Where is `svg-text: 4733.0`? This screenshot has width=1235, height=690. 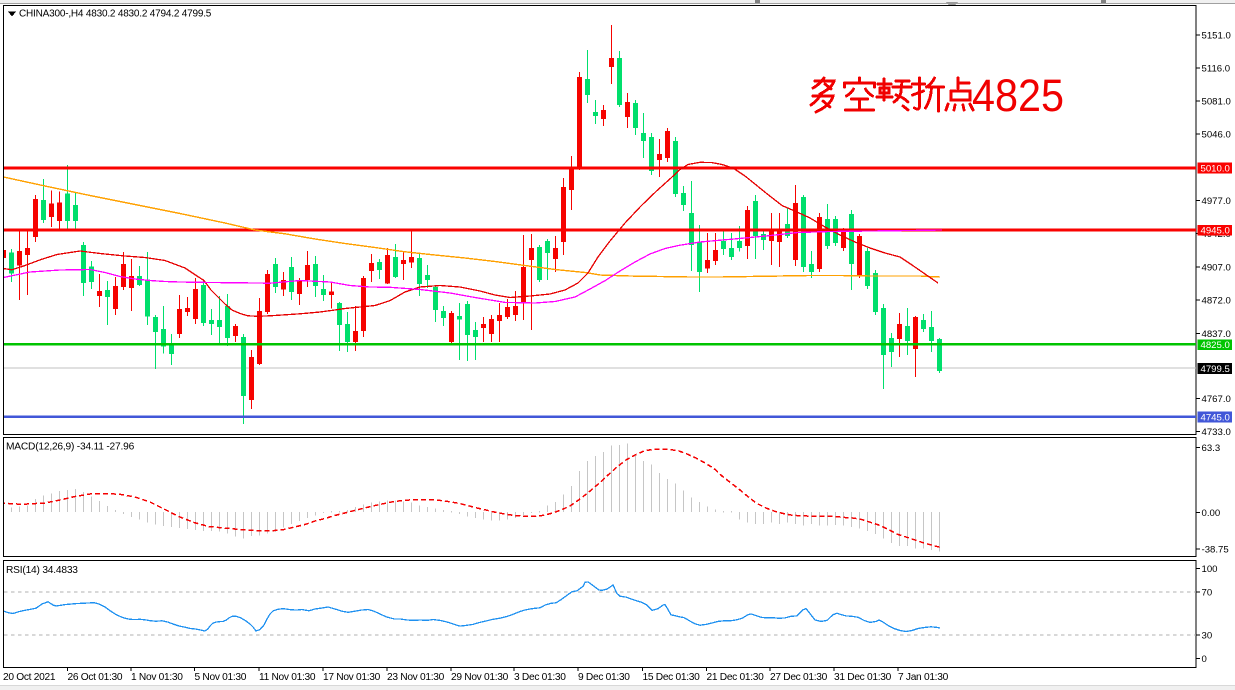 svg-text: 4733.0 is located at coordinates (1216, 432).